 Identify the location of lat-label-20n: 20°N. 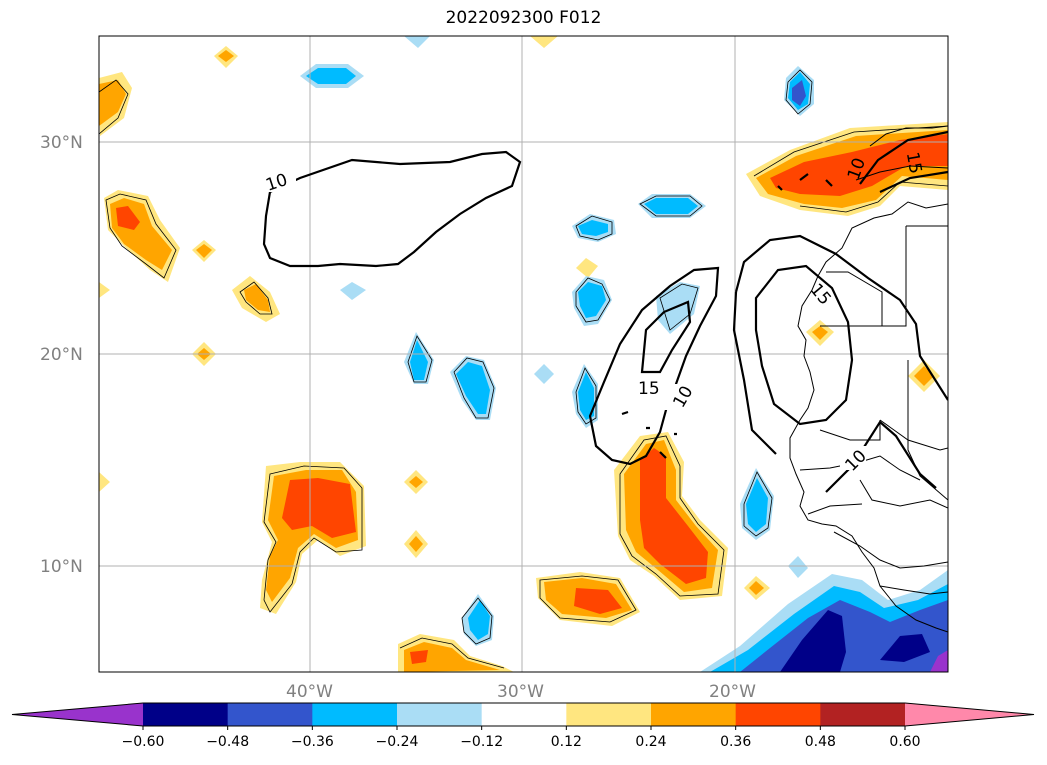
(61, 355).